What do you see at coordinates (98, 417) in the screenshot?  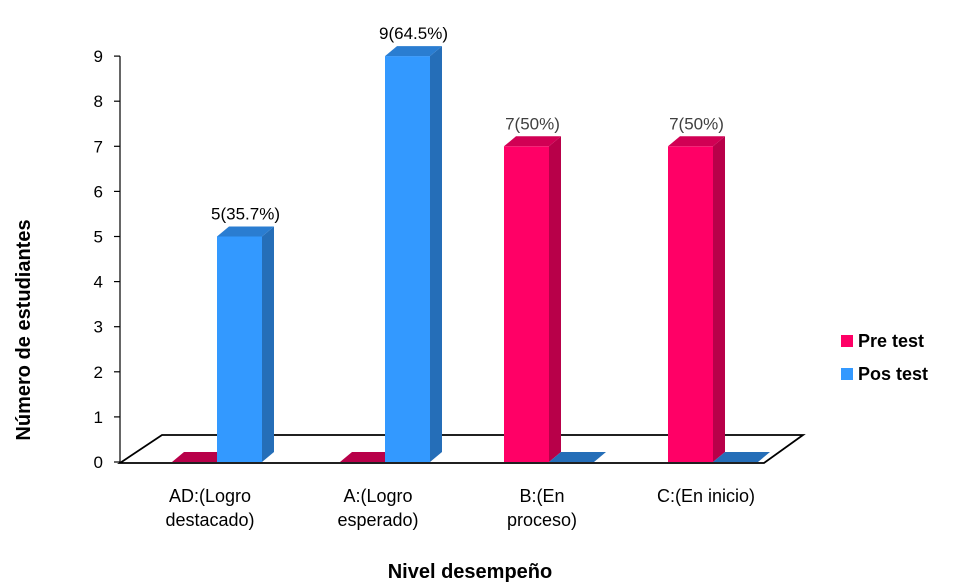 I see `y-tick-label: 1` at bounding box center [98, 417].